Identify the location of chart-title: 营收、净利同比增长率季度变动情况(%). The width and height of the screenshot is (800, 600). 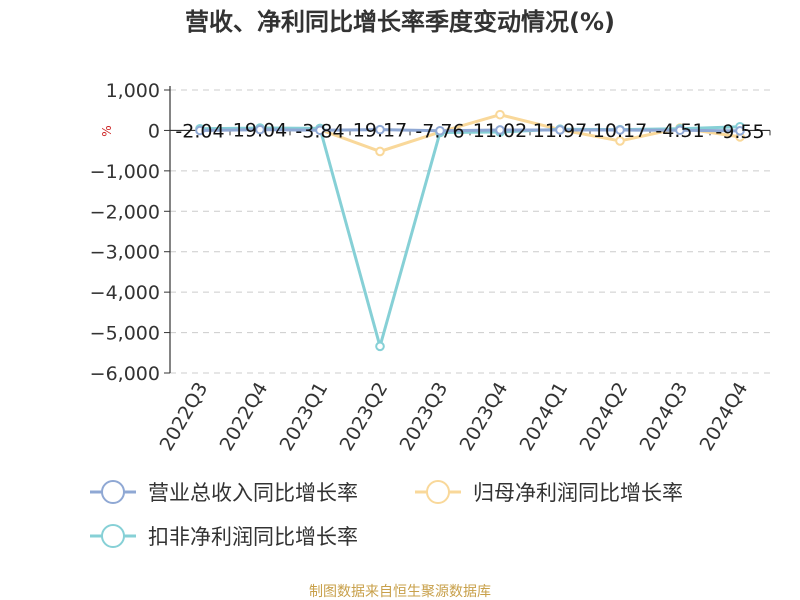
(400, 22).